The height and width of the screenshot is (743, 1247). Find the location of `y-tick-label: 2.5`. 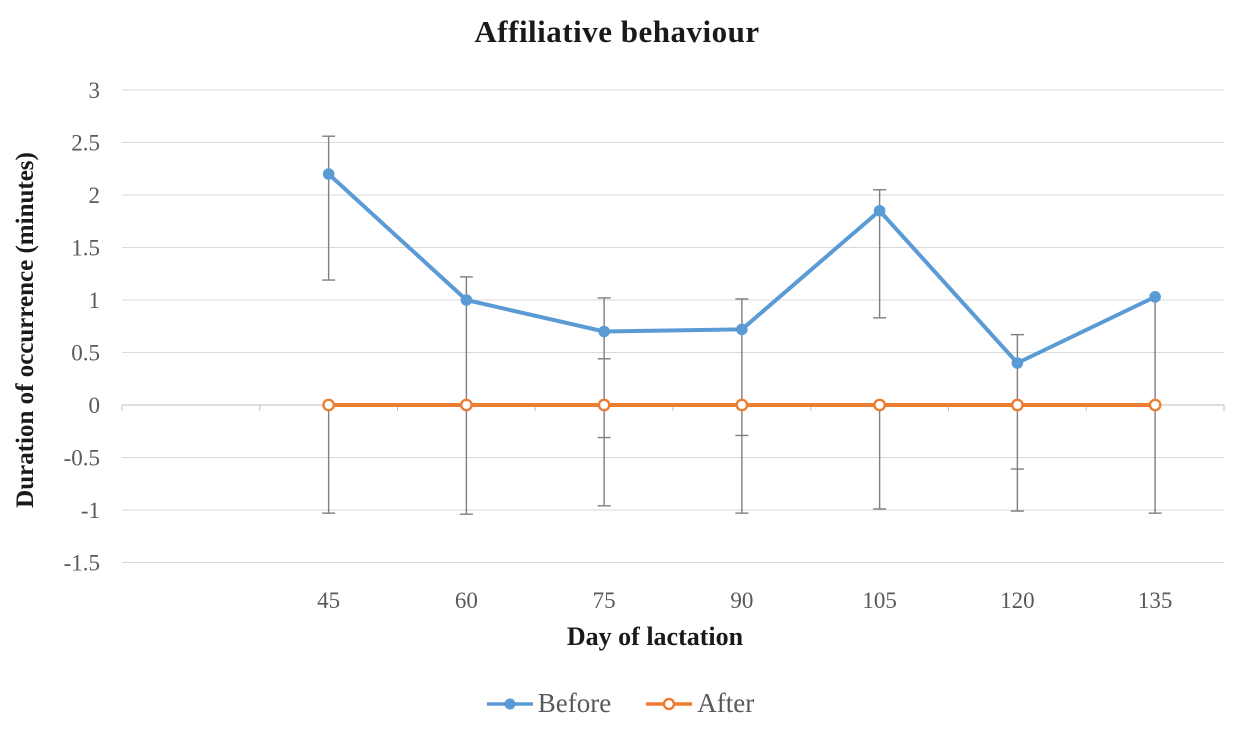

y-tick-label: 2.5 is located at coordinates (85, 143).